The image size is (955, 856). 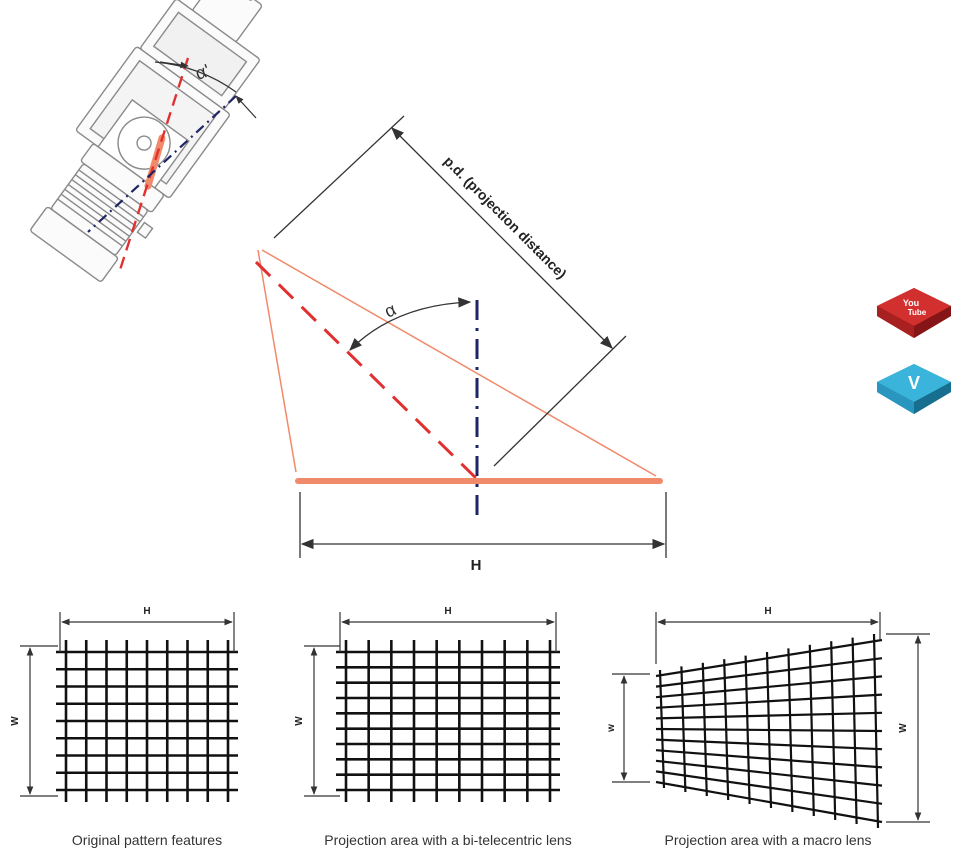 I want to click on projector-illustration, so click(x=146, y=141).